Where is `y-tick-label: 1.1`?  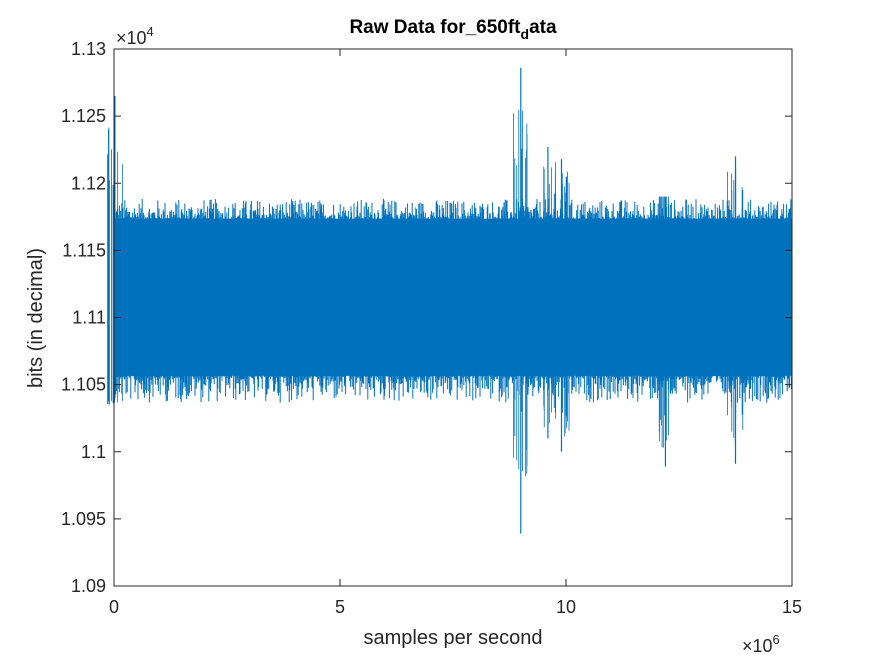
y-tick-label: 1.1 is located at coordinates (93, 452).